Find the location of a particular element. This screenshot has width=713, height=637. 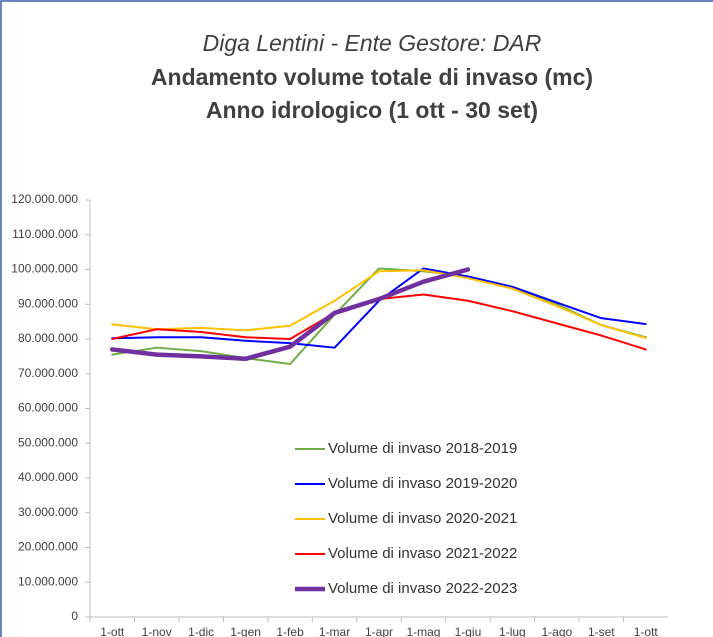

y-tick-label: 60.000.000 is located at coordinates (48, 408).